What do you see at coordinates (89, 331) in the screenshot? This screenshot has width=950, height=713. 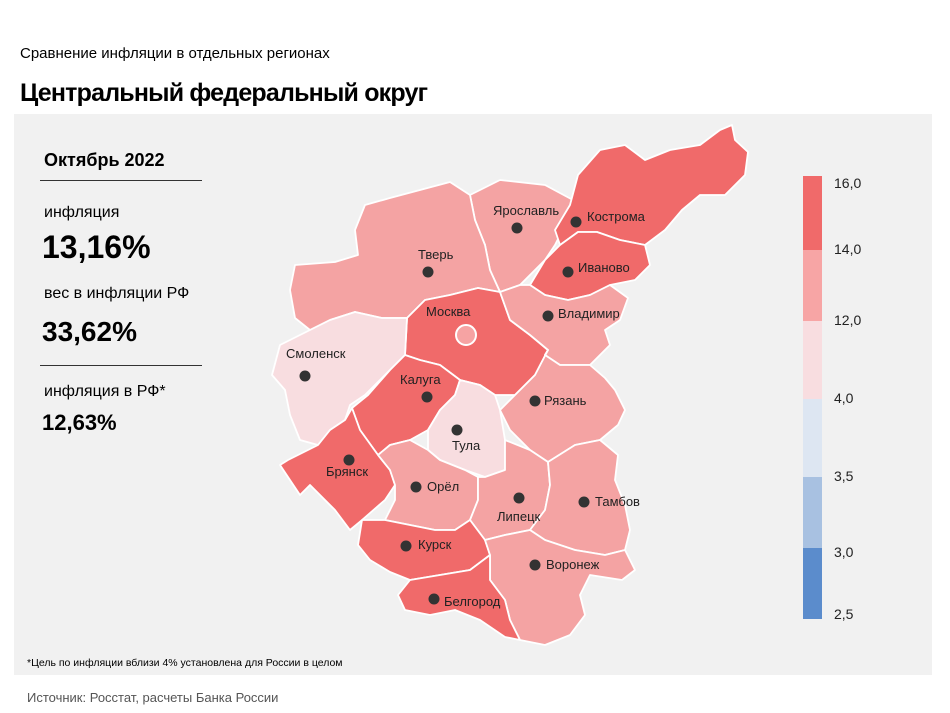 I see `weight-value: 33,62%` at bounding box center [89, 331].